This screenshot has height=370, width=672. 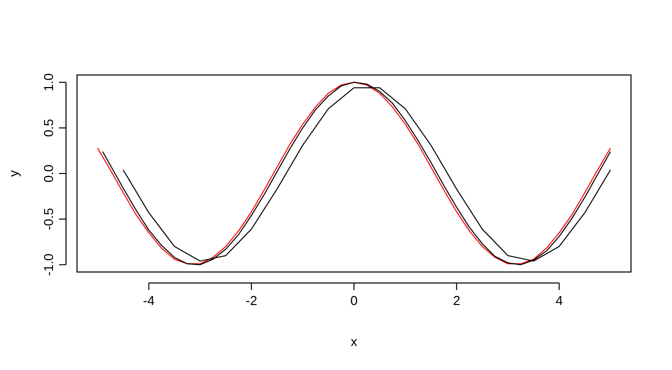 I want to click on y-tick-label: 0.0, so click(x=48, y=173).